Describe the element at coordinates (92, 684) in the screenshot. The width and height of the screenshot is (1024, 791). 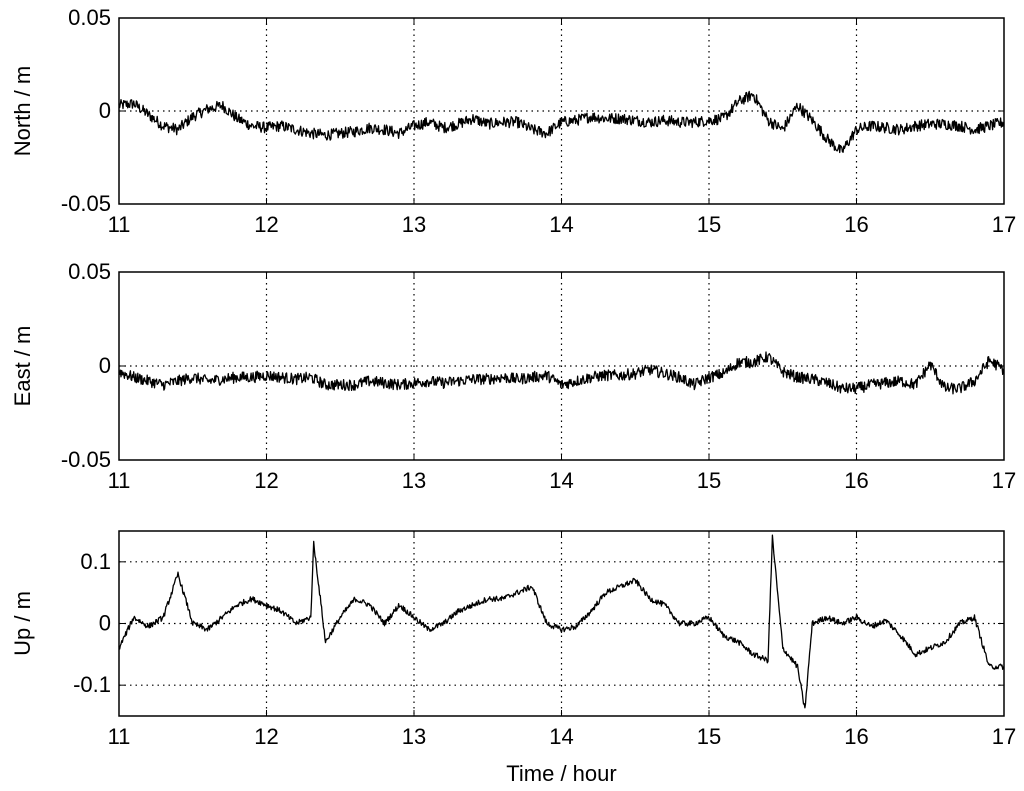
I see `y-tick-label: -0.1` at that location.